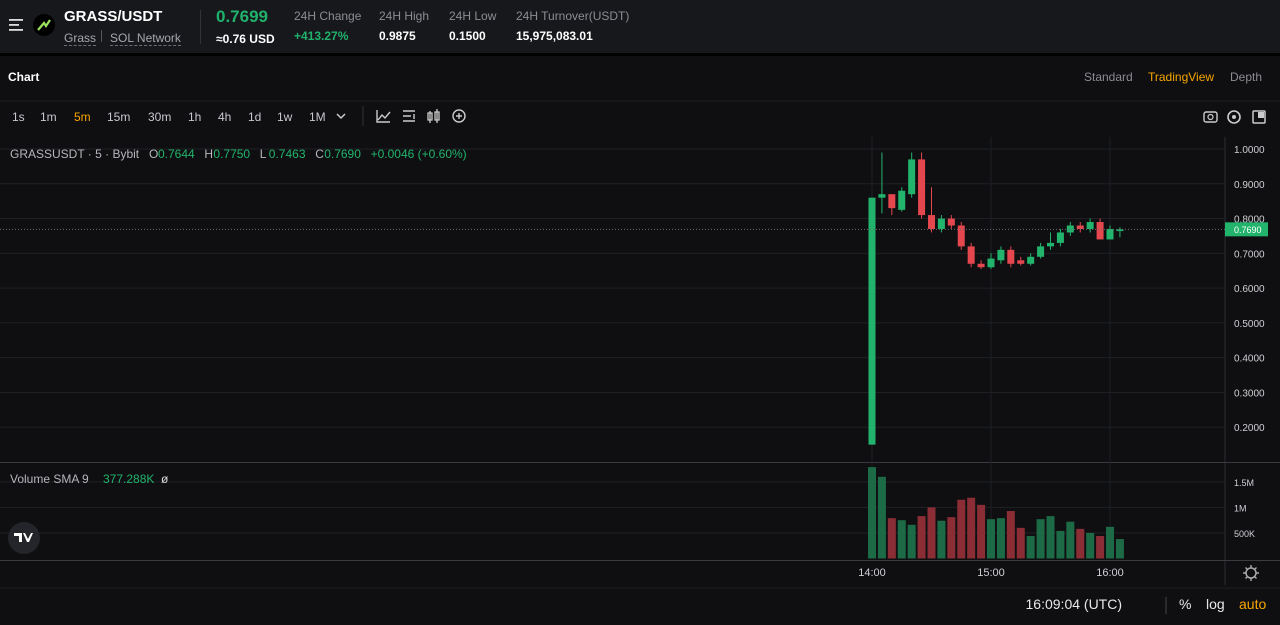 The width and height of the screenshot is (1280, 625). I want to click on volume-legend-extra: ø, so click(165, 479).